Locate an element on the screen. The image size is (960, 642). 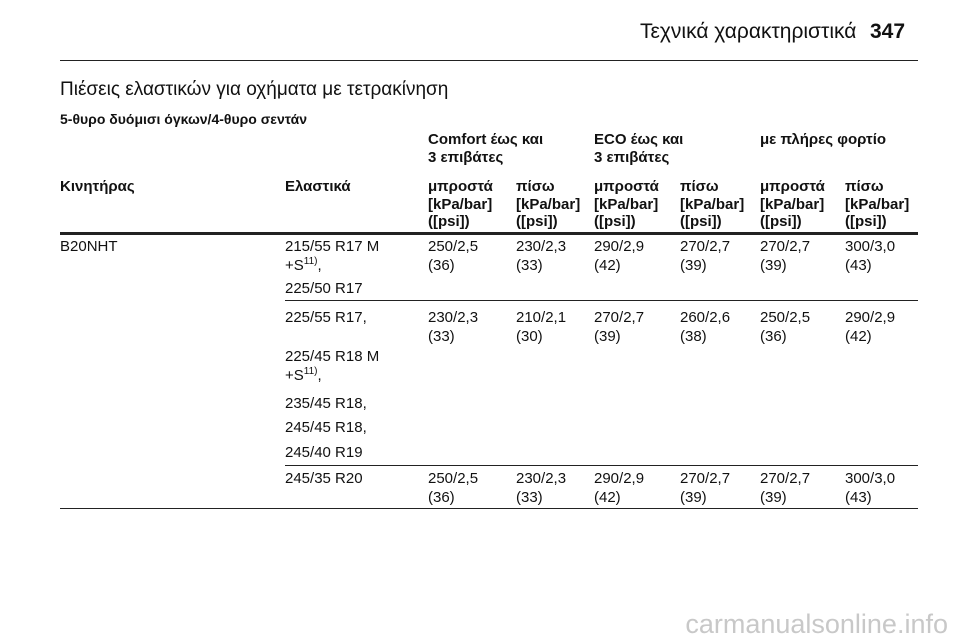
tire-size: 225/45 R18 M is located at coordinates (332, 356).